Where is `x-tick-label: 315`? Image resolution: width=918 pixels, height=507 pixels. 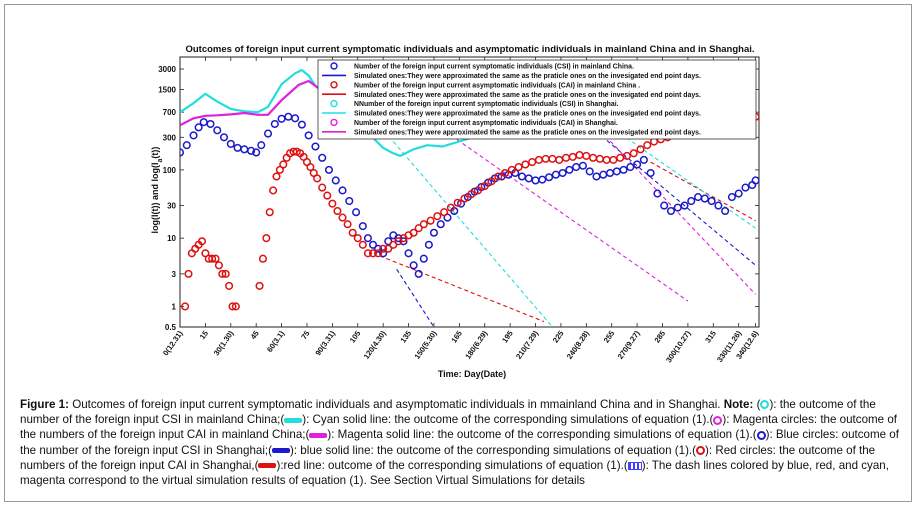 x-tick-label: 315 is located at coordinates (710, 336).